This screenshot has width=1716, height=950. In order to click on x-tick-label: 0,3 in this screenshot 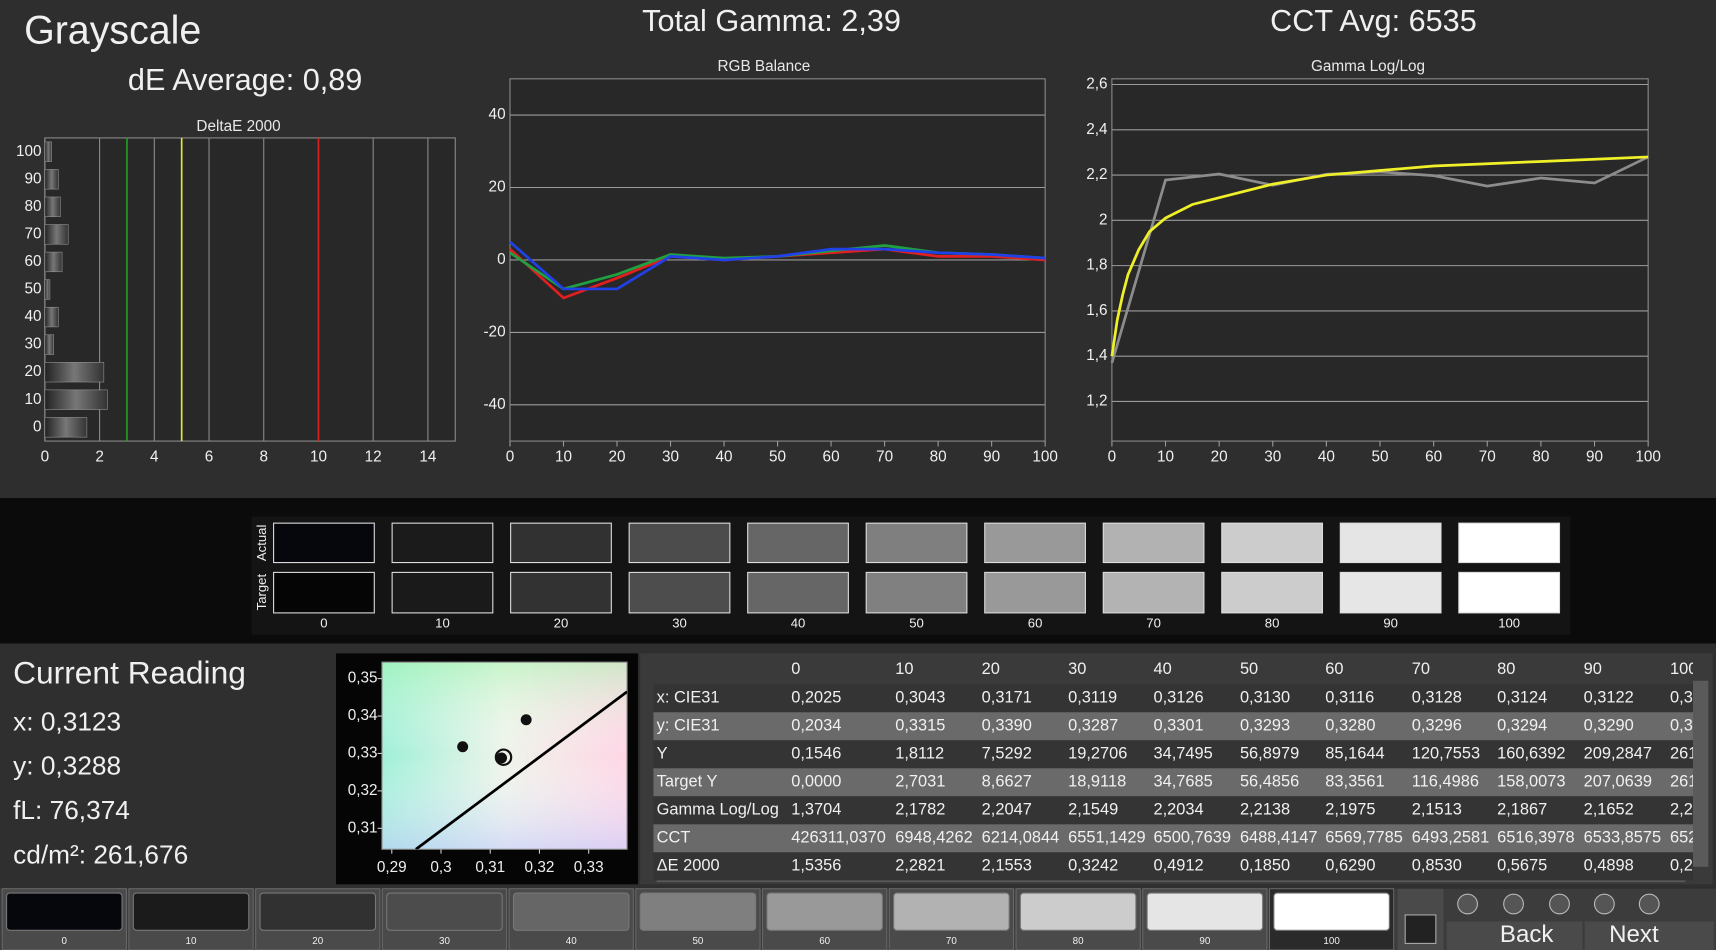, I will do `click(440, 867)`.